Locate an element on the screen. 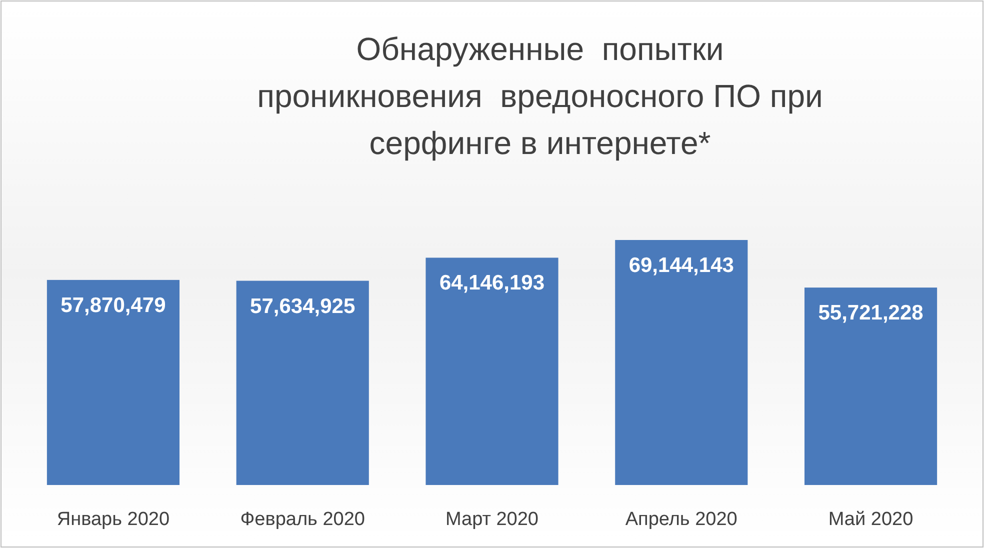  data-label: 64,146,193 is located at coordinates (492, 283).